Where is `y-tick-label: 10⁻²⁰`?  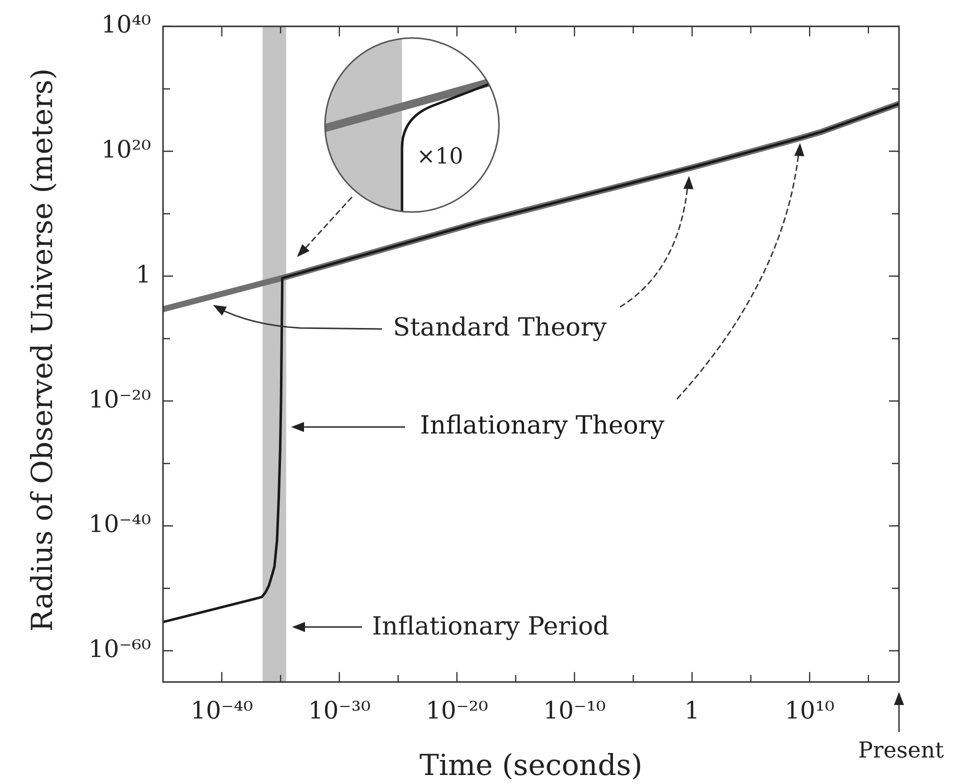 y-tick-label: 10⁻²⁰ is located at coordinates (119, 399).